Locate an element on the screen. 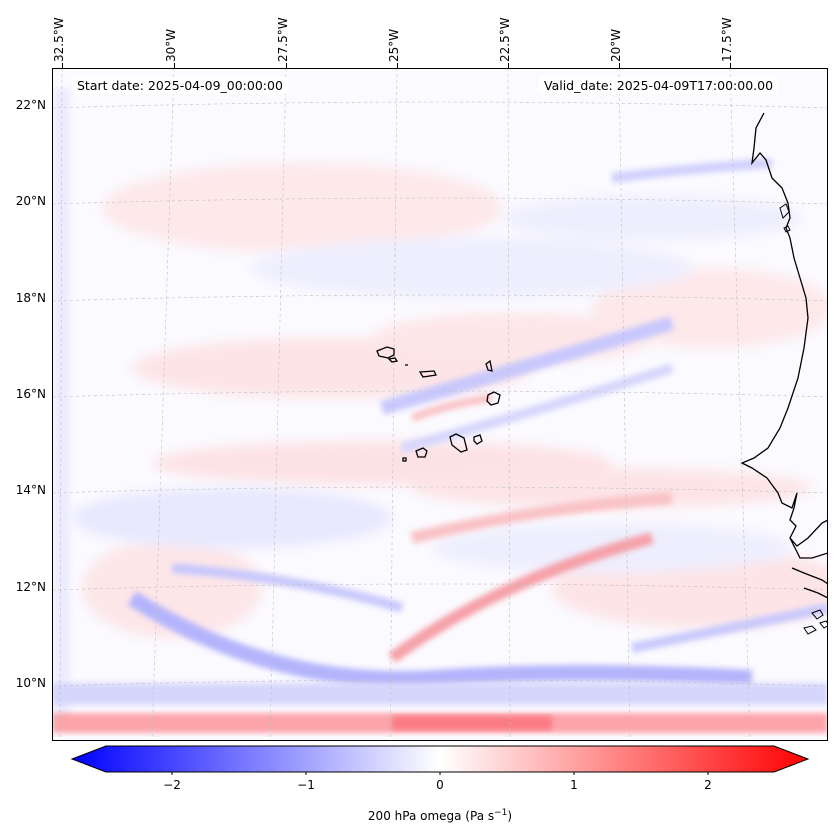  bissagos-islands is located at coordinates (815, 622).